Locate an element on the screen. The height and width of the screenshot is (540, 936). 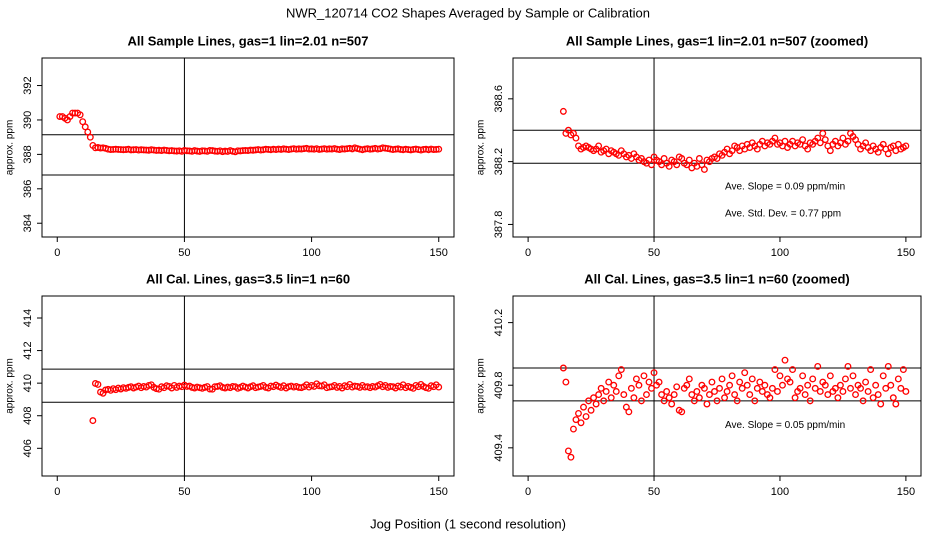
y-tick-label: 409.8 is located at coordinates (499, 385).